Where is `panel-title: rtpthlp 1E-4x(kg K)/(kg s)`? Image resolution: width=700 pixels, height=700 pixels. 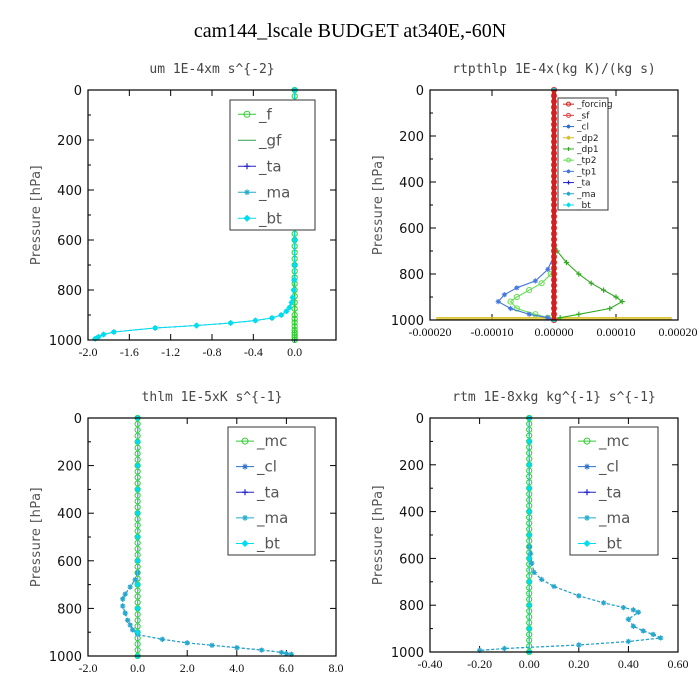
panel-title: rtpthlp 1E-4x(kg K)/(kg s) is located at coordinates (554, 69).